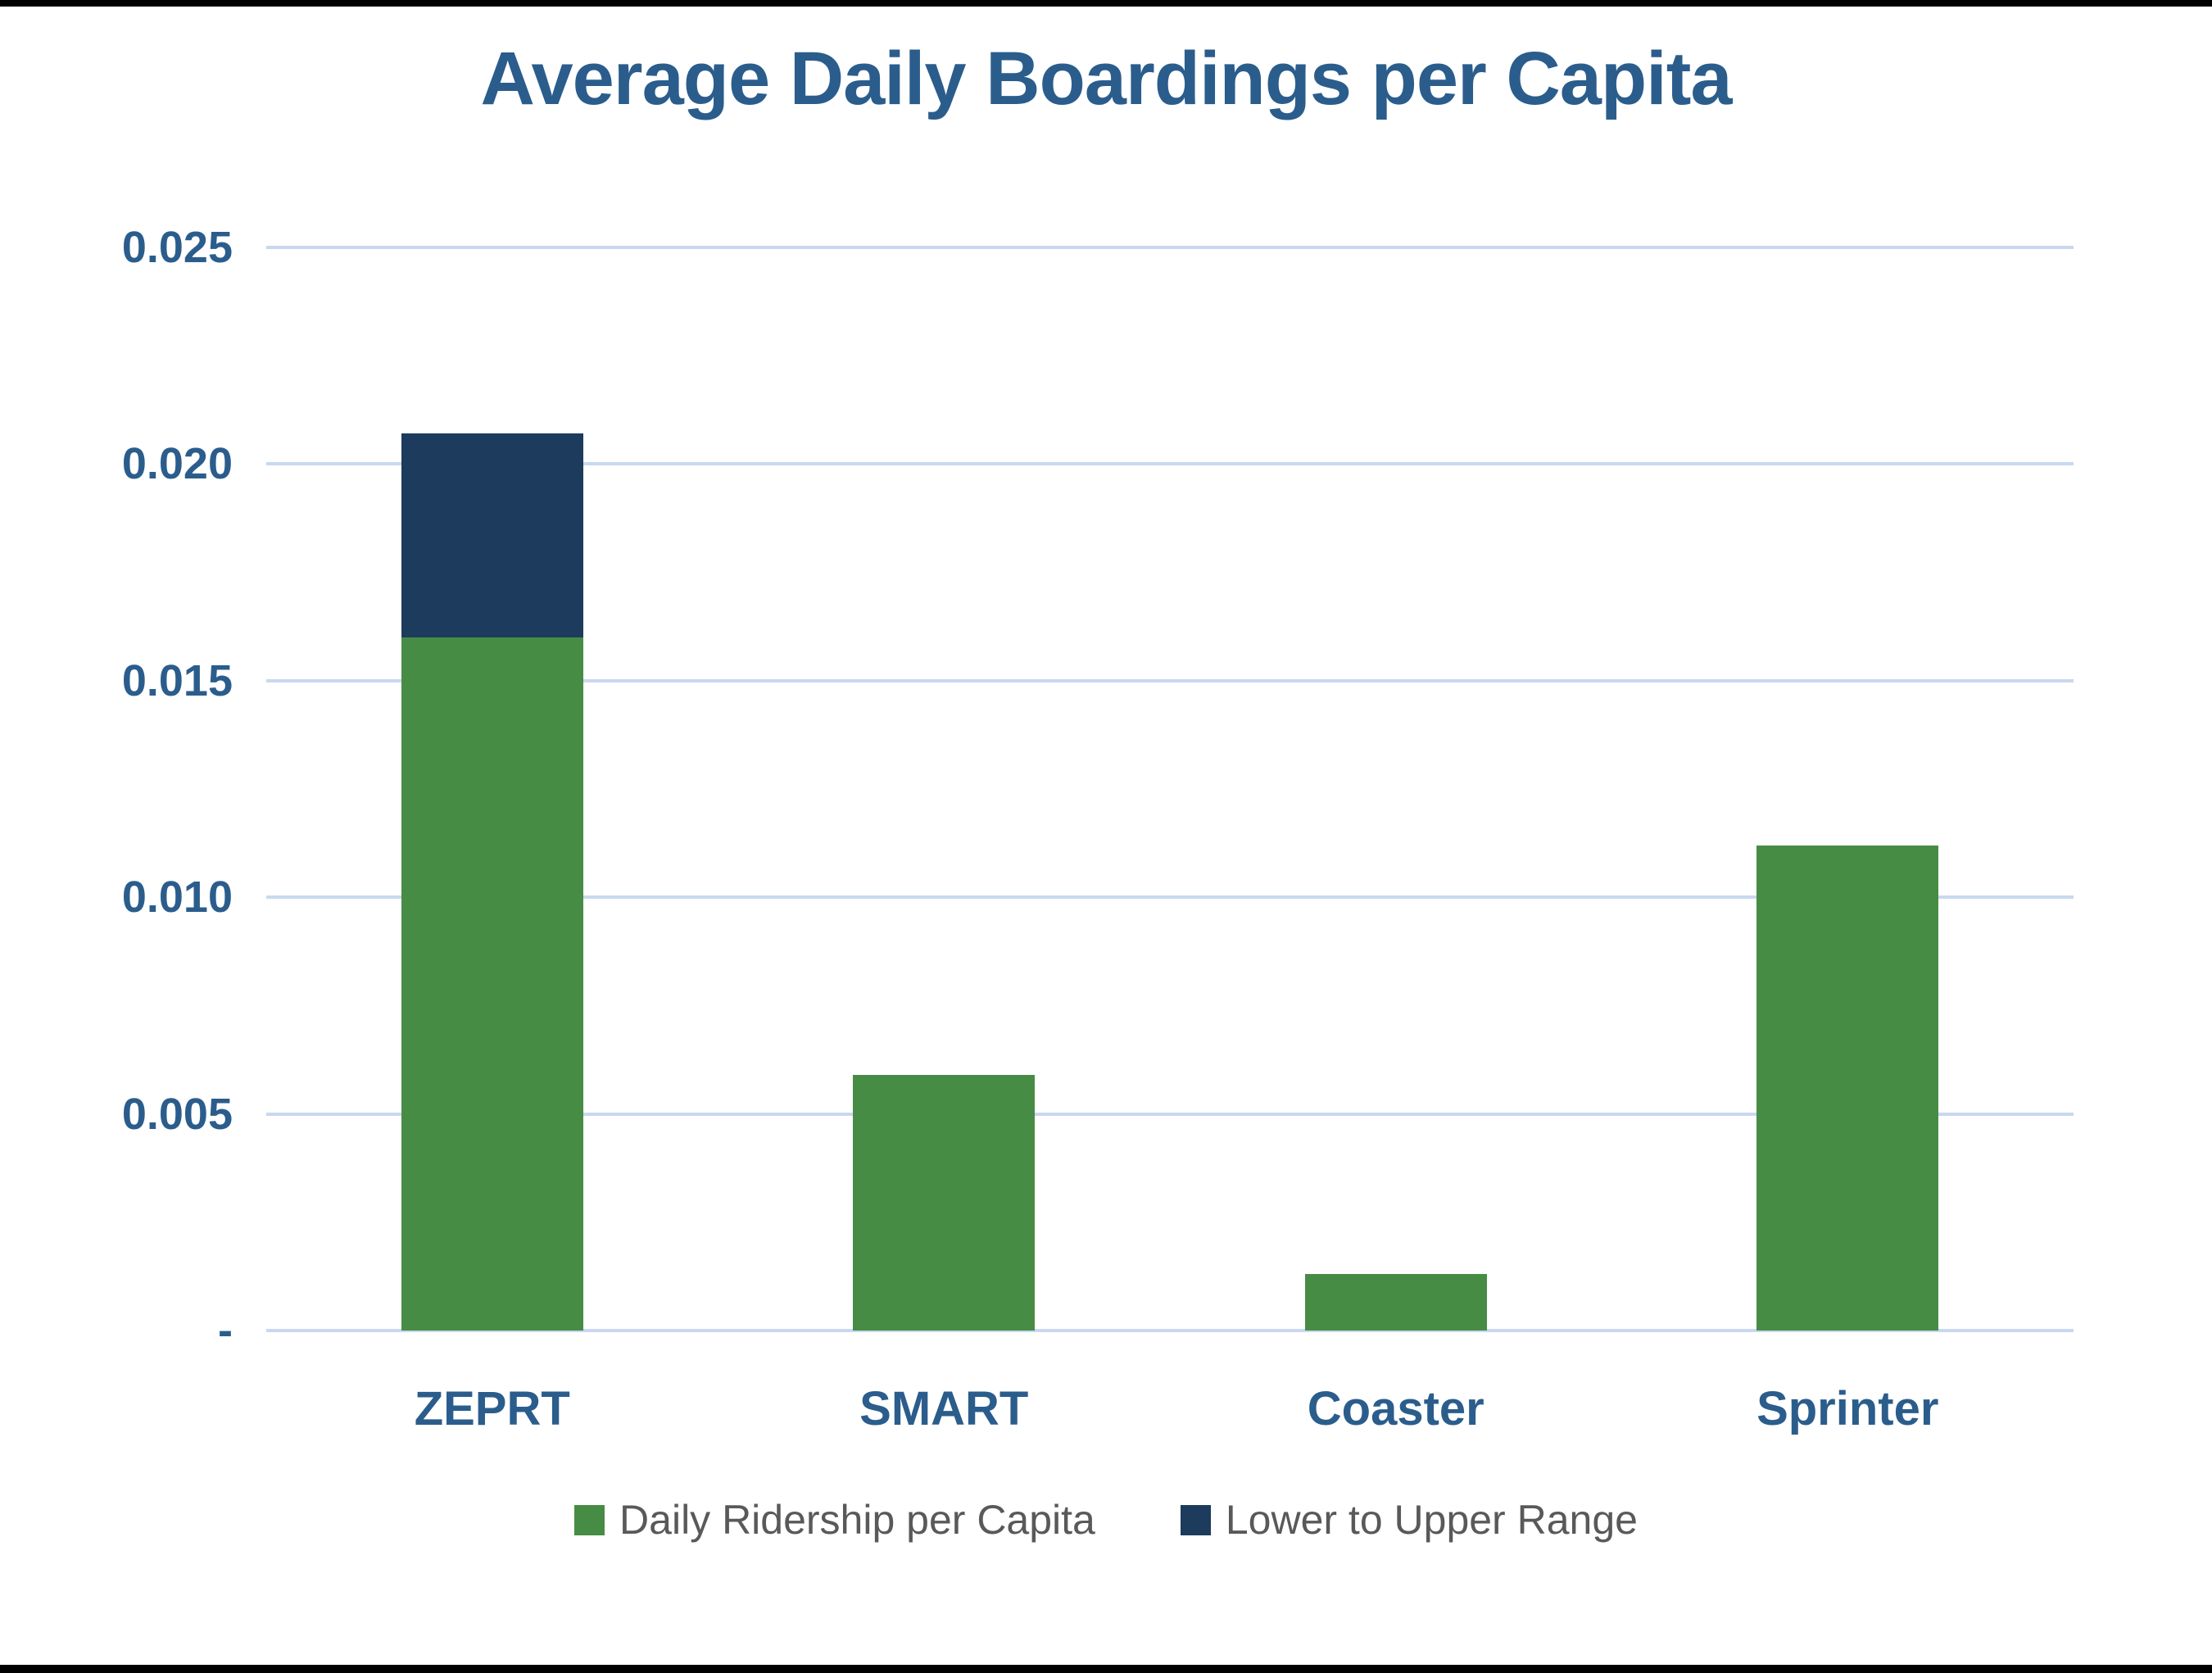 The width and height of the screenshot is (2212, 1673). What do you see at coordinates (177, 248) in the screenshot?
I see `ytick-label: 0.025` at bounding box center [177, 248].